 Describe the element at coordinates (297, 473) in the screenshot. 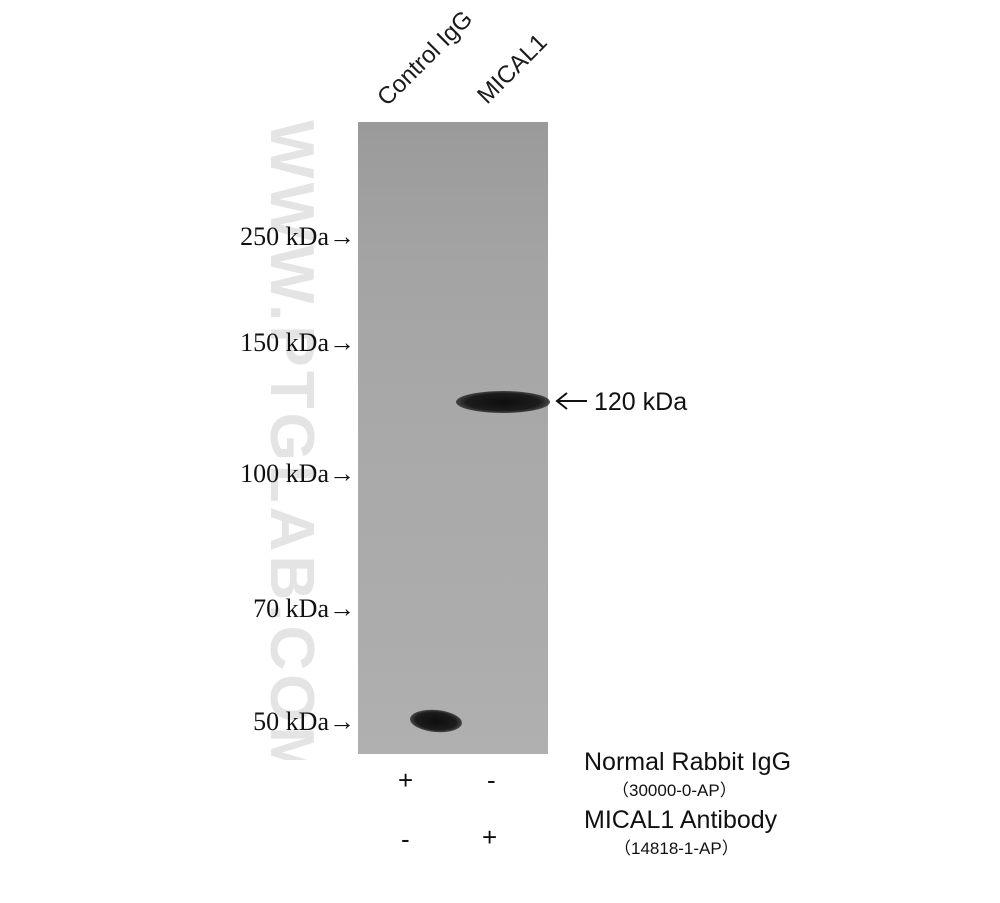

I see `marker-100: 100 kDa→` at that location.